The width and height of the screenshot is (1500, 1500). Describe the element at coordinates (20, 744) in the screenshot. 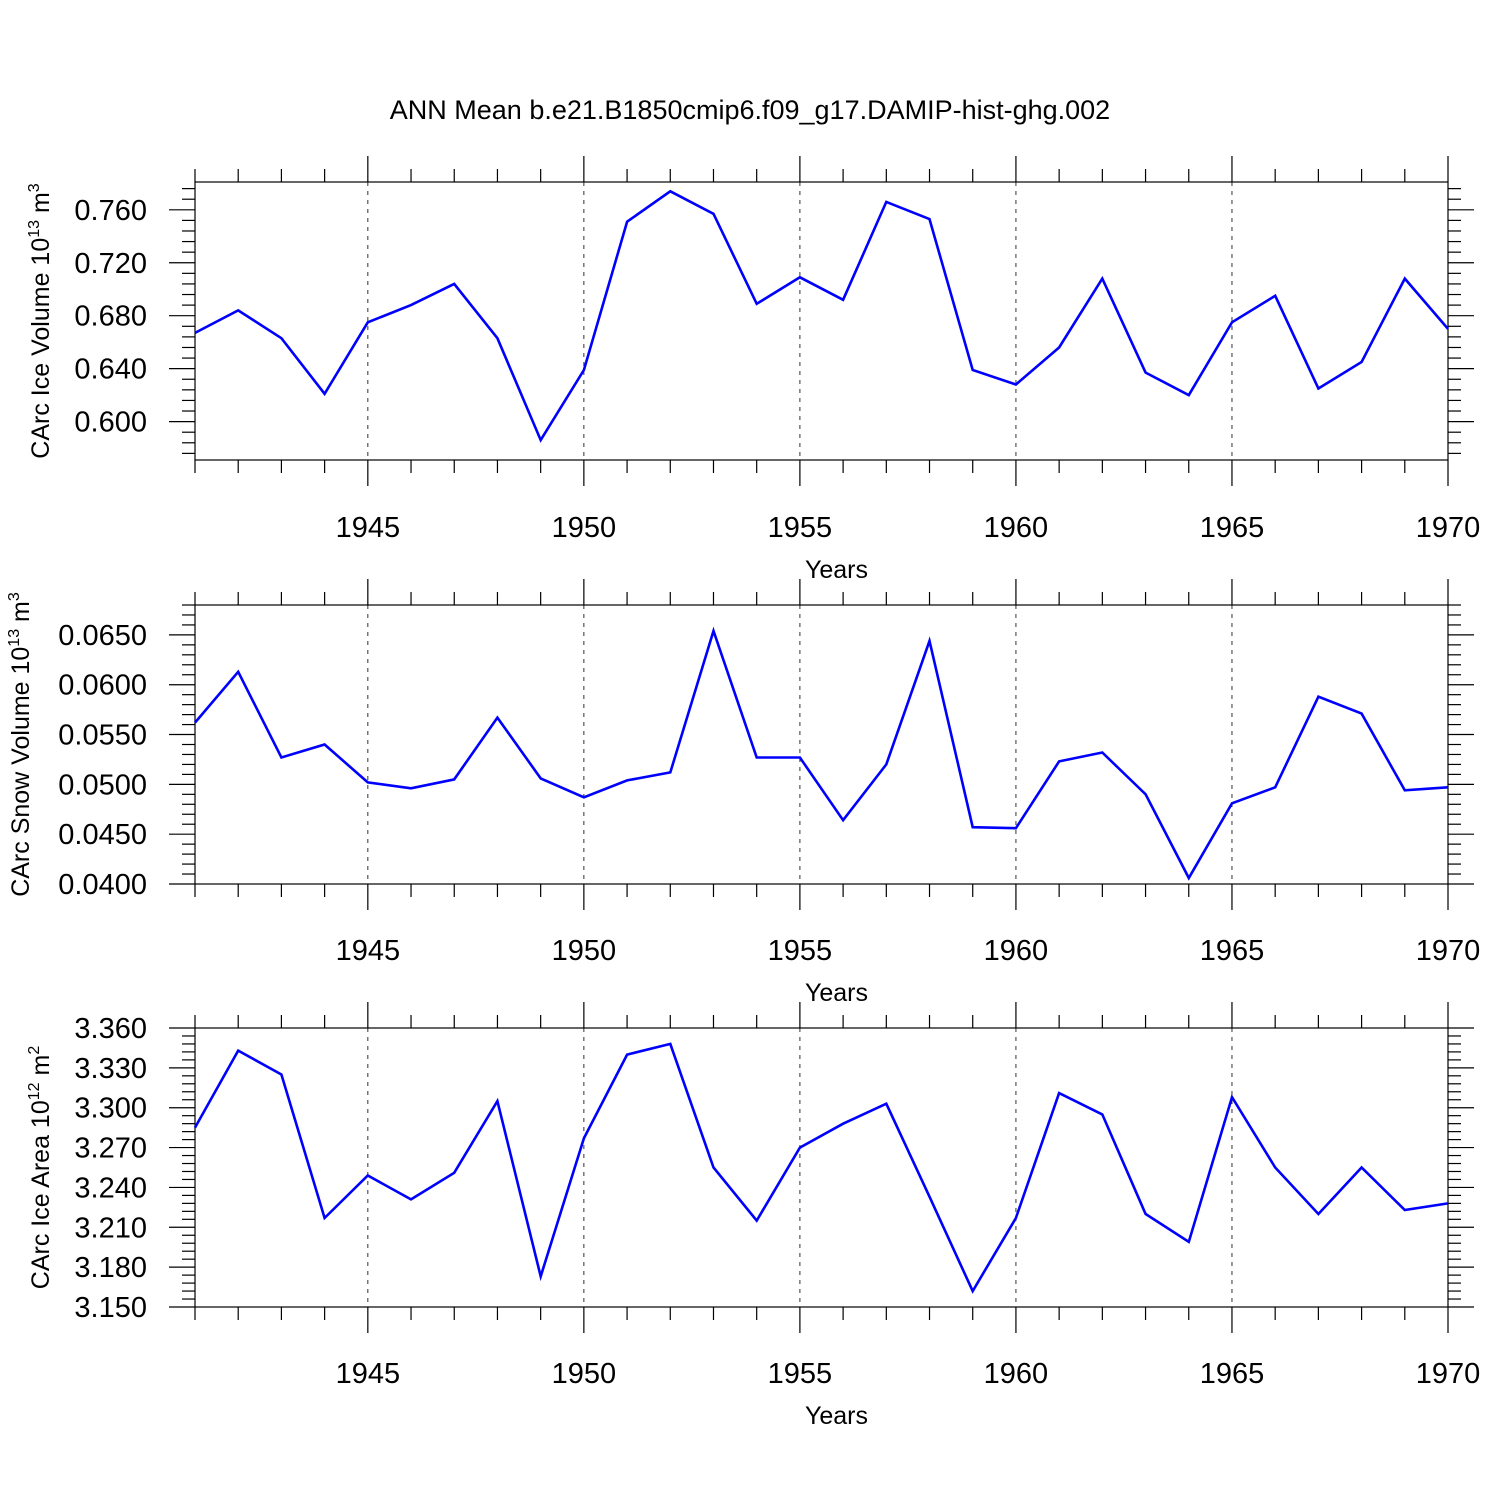

I see `y-axis-title: CArc Snow Volume 1013 m3` at that location.